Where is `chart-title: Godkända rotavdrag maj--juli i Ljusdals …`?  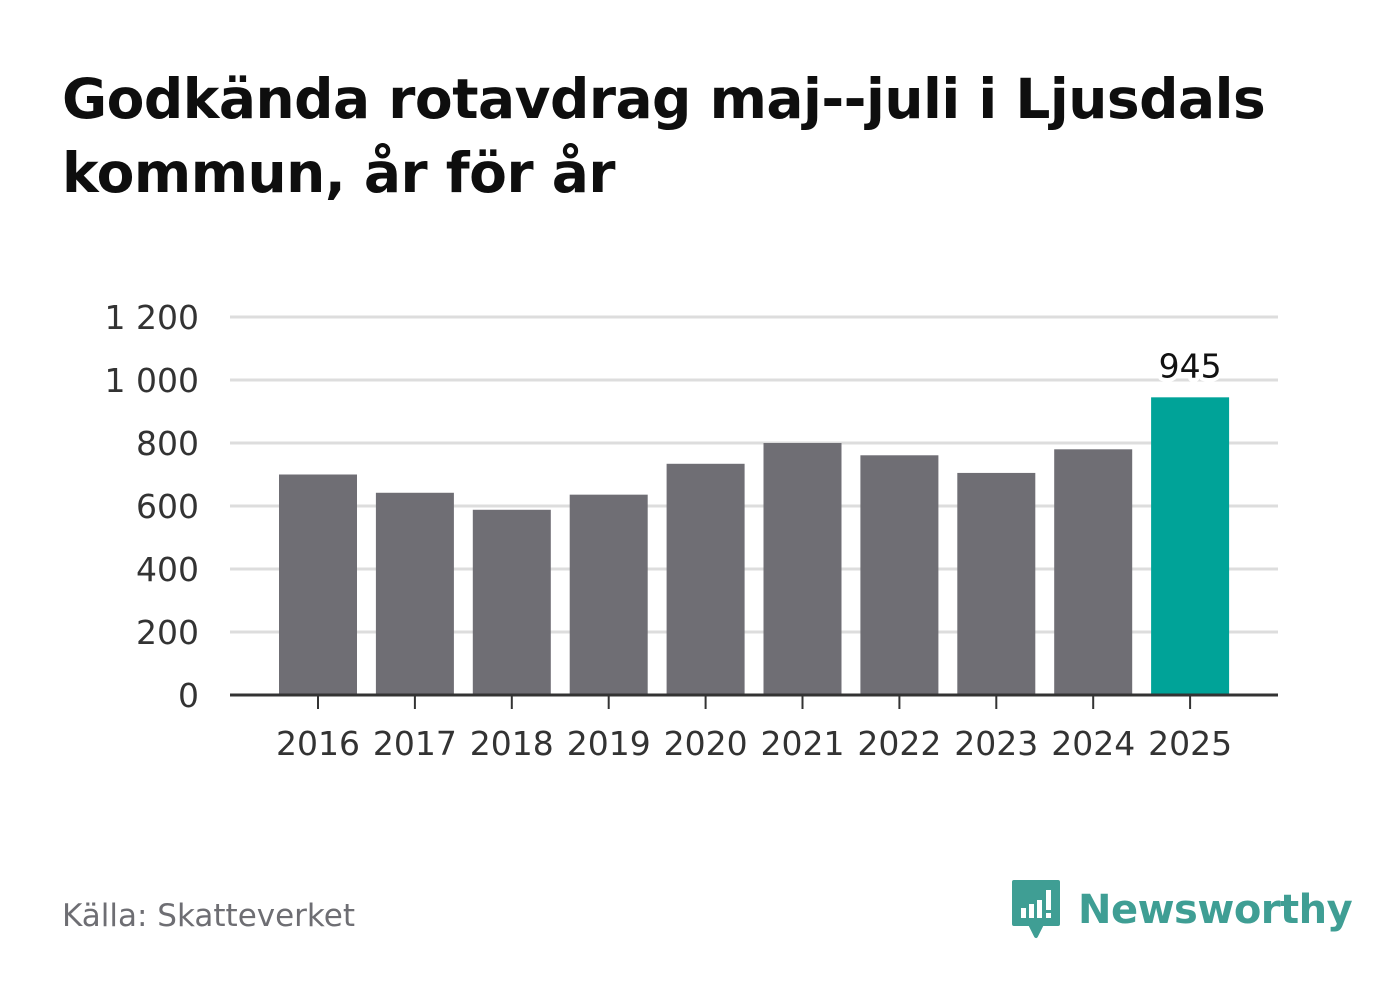
chart-title: Godkända rotavdrag maj--juli i Ljusdals … is located at coordinates (664, 136).